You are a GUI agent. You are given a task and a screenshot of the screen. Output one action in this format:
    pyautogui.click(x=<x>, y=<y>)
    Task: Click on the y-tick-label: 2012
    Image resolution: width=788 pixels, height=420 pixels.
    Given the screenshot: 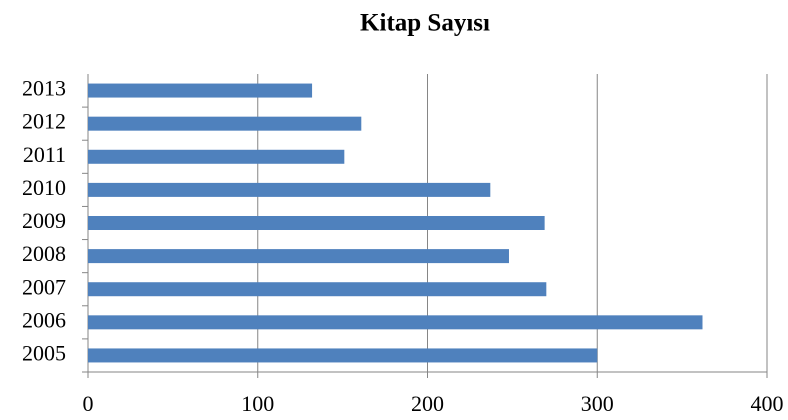 What is the action you would take?
    pyautogui.click(x=44, y=121)
    